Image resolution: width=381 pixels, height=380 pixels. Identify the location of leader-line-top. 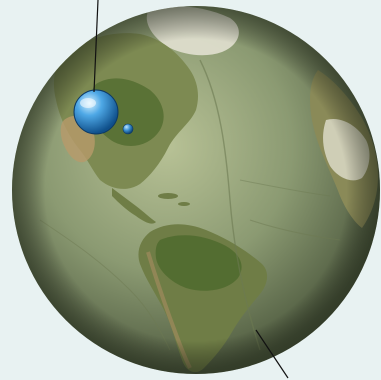
(96, 46).